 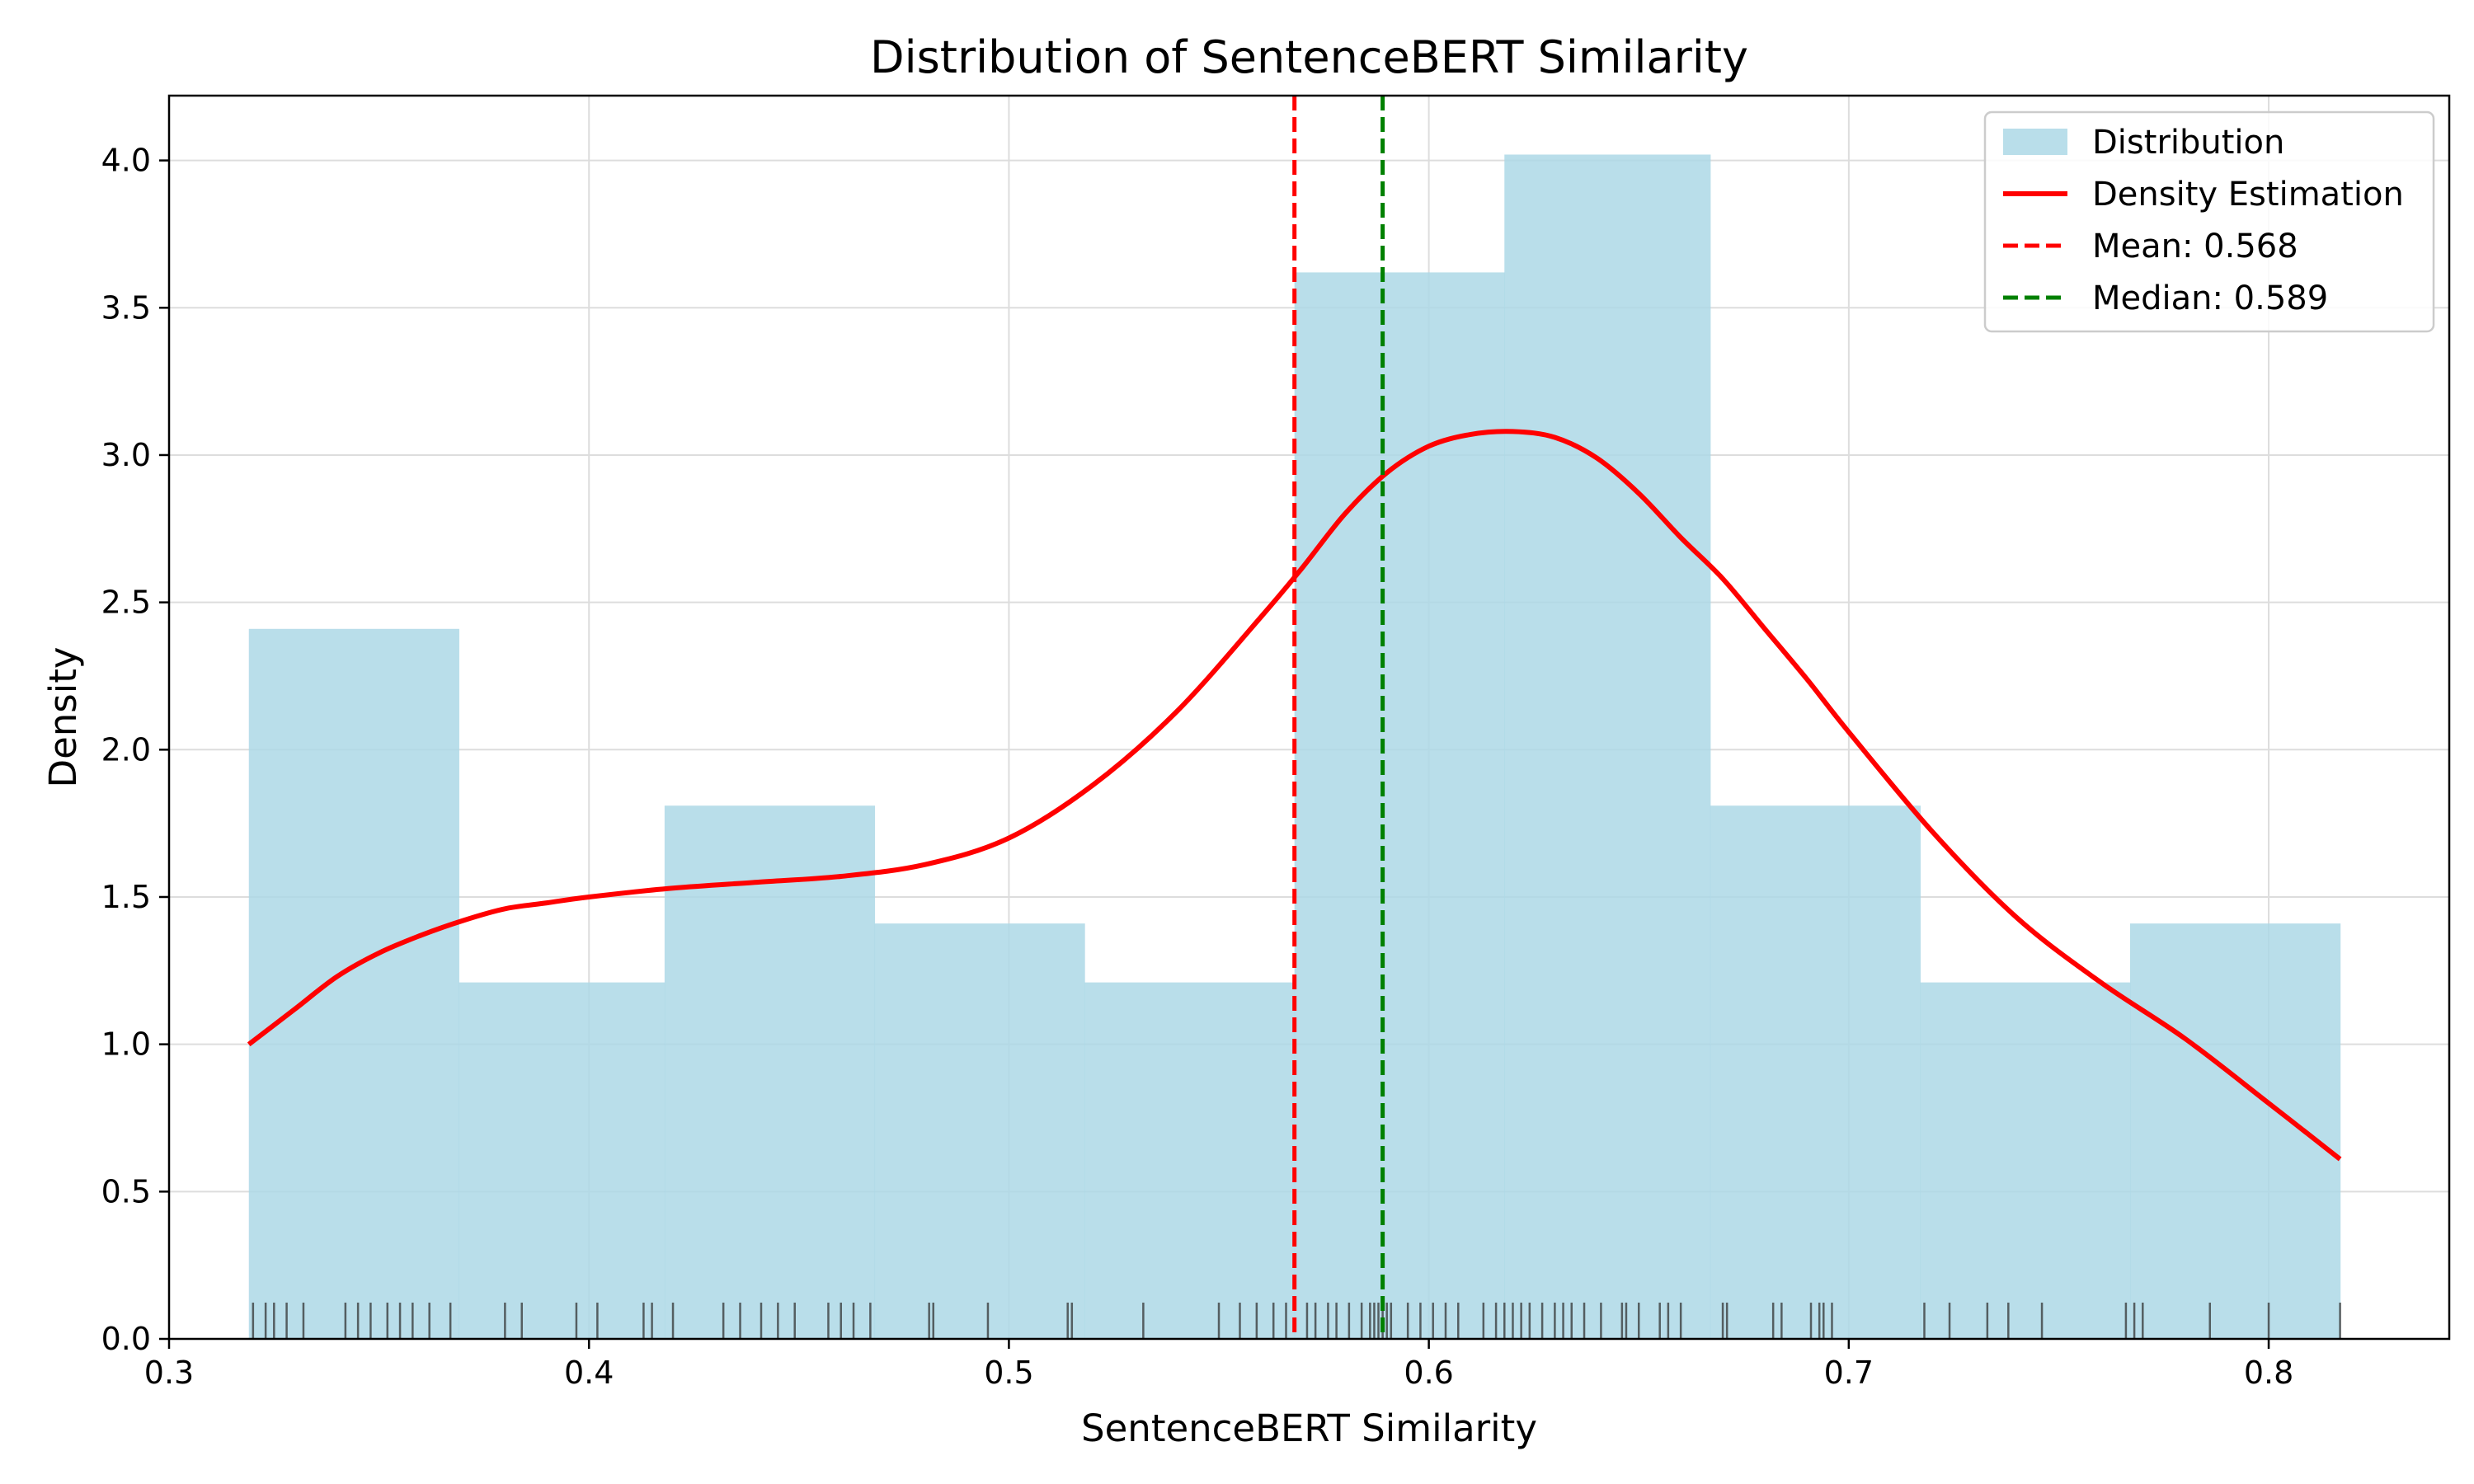 I want to click on rug-marks, so click(x=1296, y=1321).